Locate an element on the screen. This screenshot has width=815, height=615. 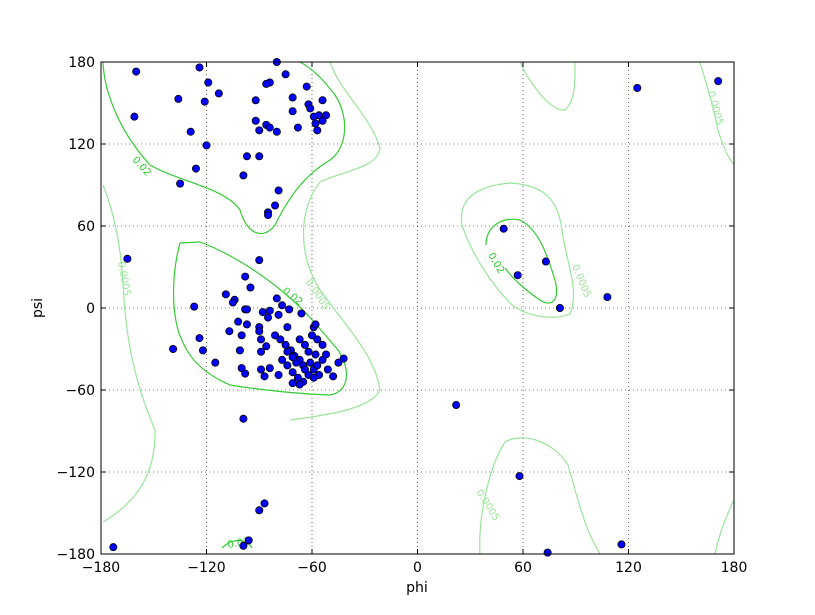
y-tick-label: −180 is located at coordinates (76, 555).